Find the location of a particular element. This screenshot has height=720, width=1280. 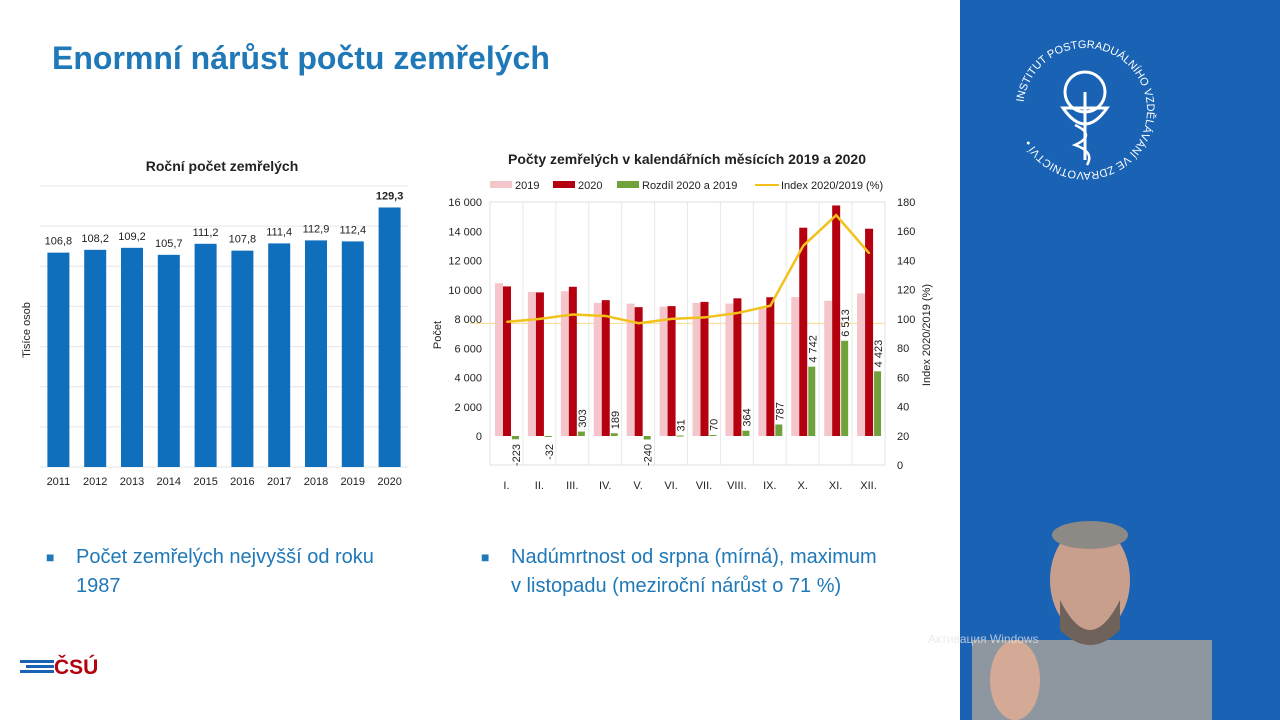

legend-label: 2020 is located at coordinates (590, 186).